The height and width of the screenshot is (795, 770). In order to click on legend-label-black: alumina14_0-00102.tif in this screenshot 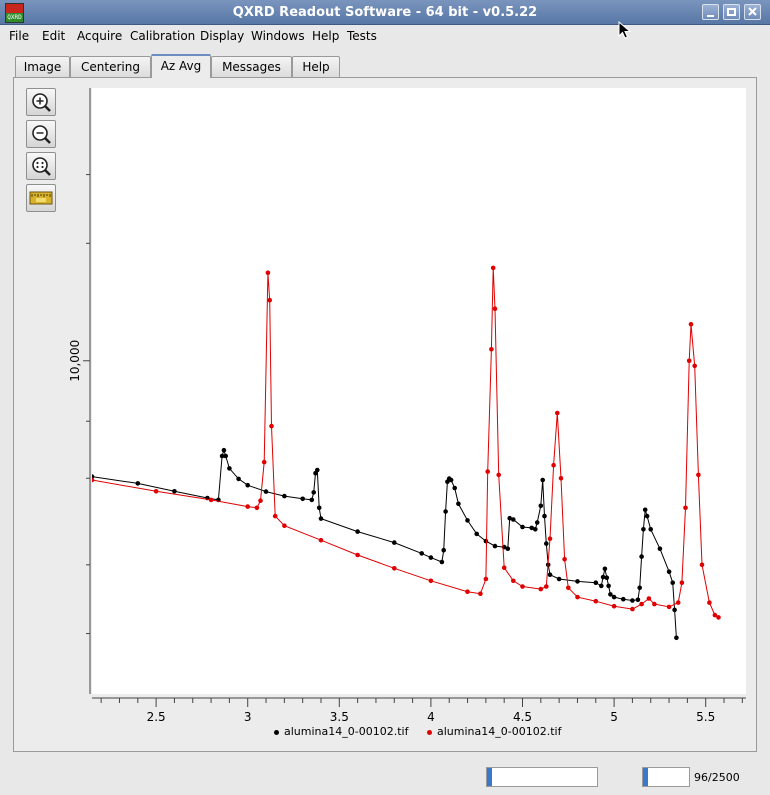, I will do `click(346, 731)`.